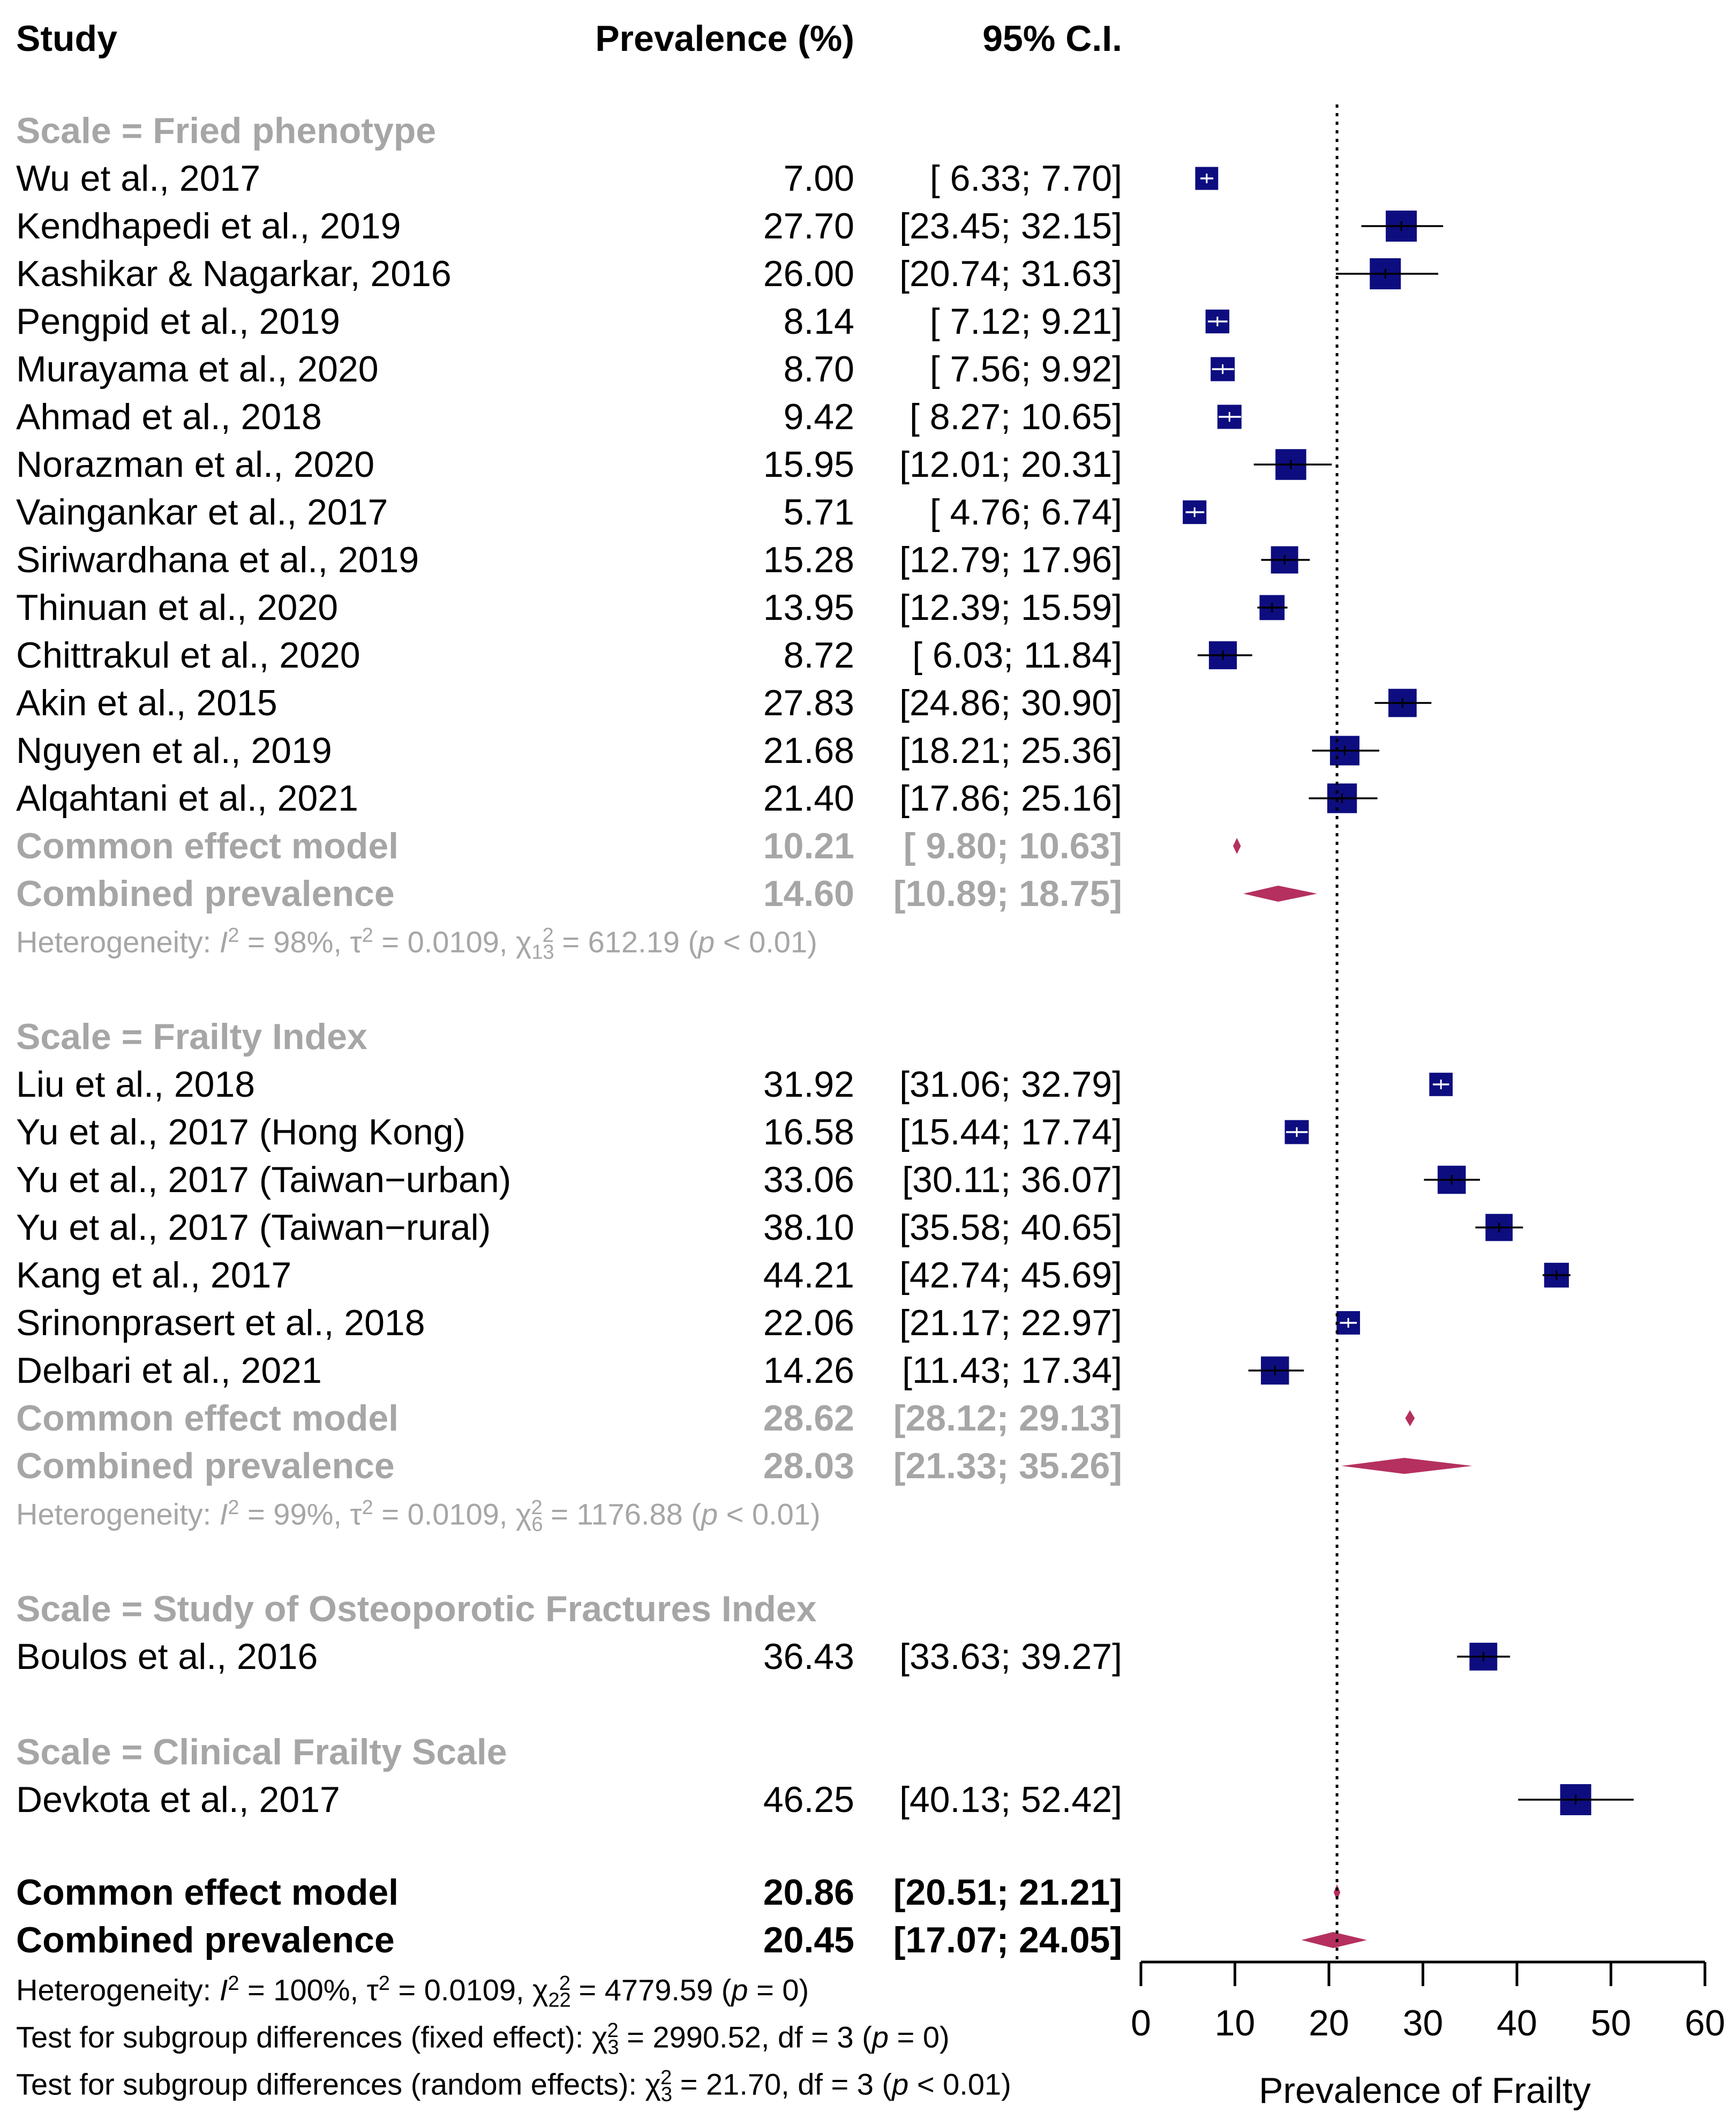 Image resolution: width=1736 pixels, height=2119 pixels. I want to click on study-row-label: Kashikar & Nagarkar, 2016, so click(234, 273).